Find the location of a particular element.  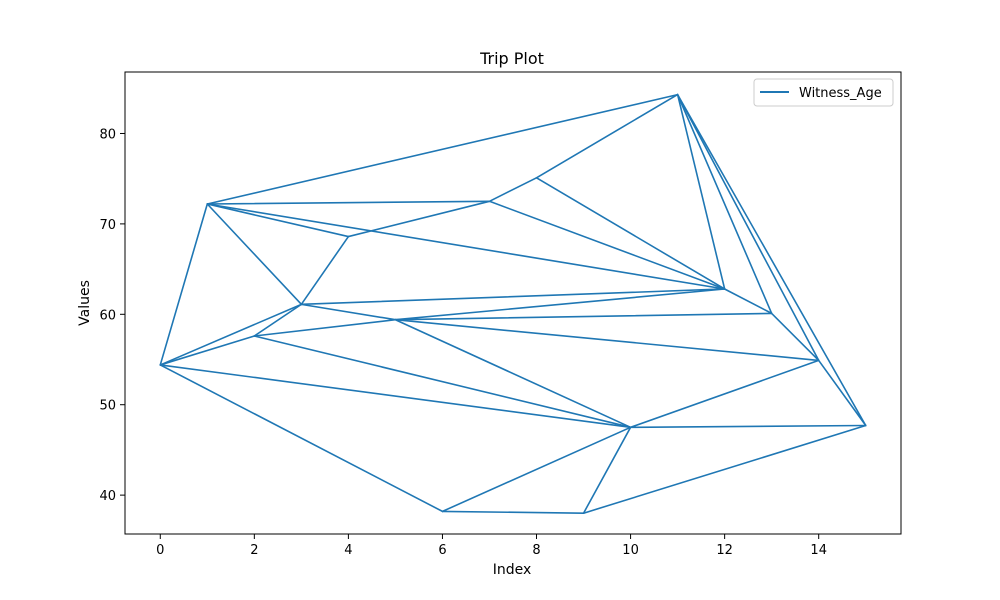

y-axis-ticks: 40 50 60 70 80 is located at coordinates (112, 315).